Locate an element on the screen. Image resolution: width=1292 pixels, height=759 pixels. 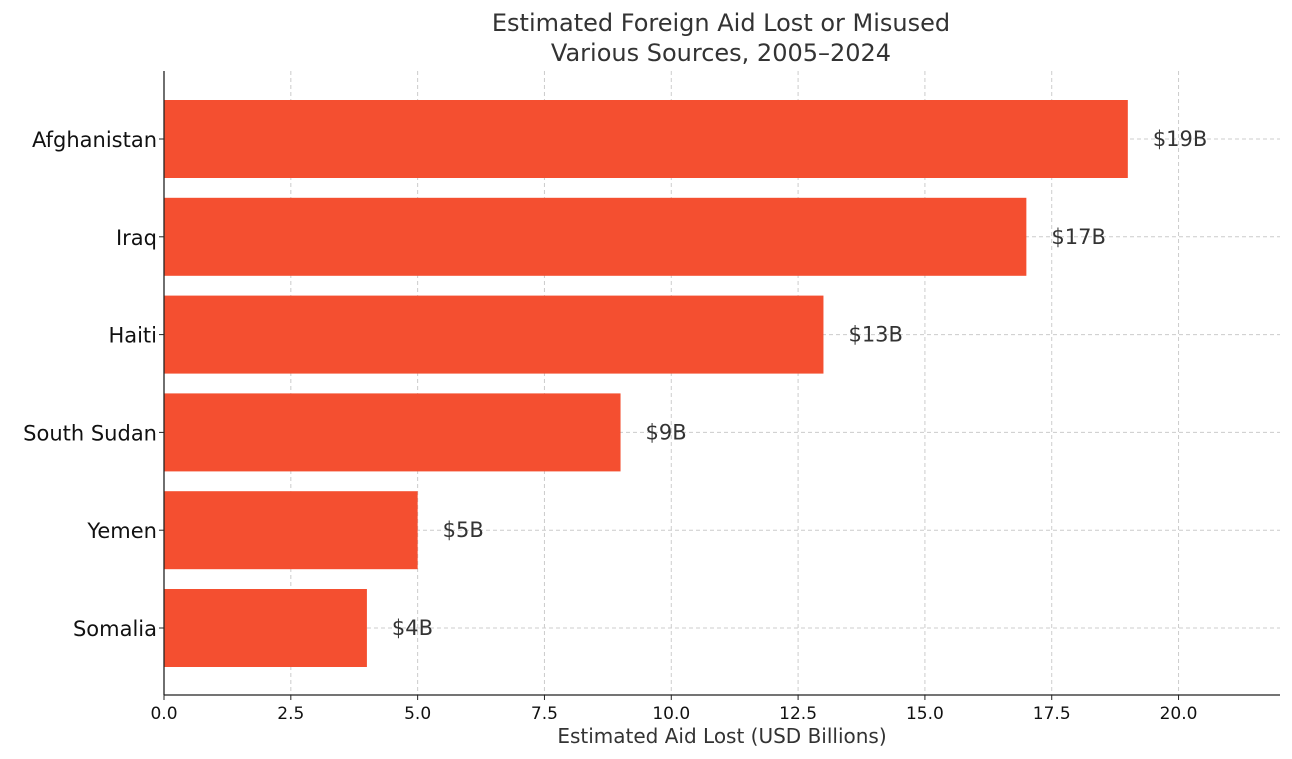
x-axis-label: Estimated Aid Lost (USD Billions) is located at coordinates (721, 736).